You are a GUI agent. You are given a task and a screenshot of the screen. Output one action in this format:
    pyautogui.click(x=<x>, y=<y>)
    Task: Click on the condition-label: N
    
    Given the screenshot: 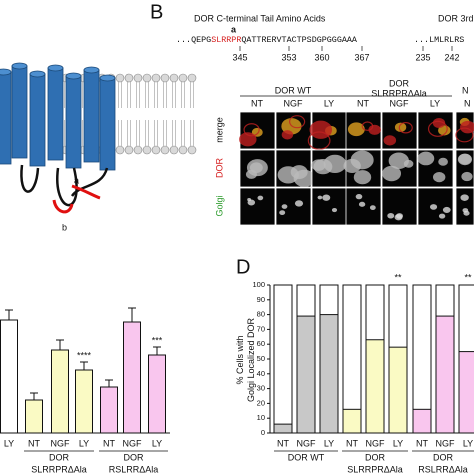 What is the action you would take?
    pyautogui.click(x=467, y=103)
    